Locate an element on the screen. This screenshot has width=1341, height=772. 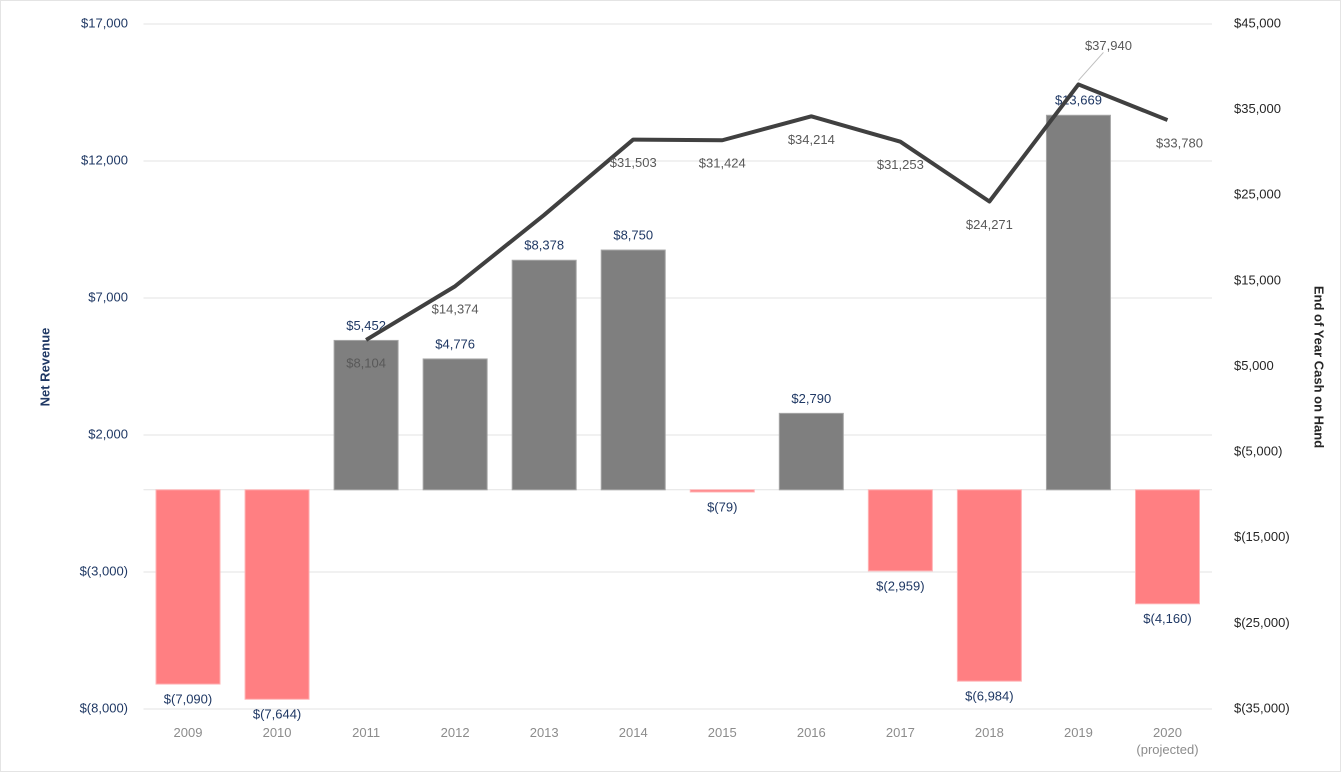
x-tick-label: 2011 is located at coordinates (366, 732).